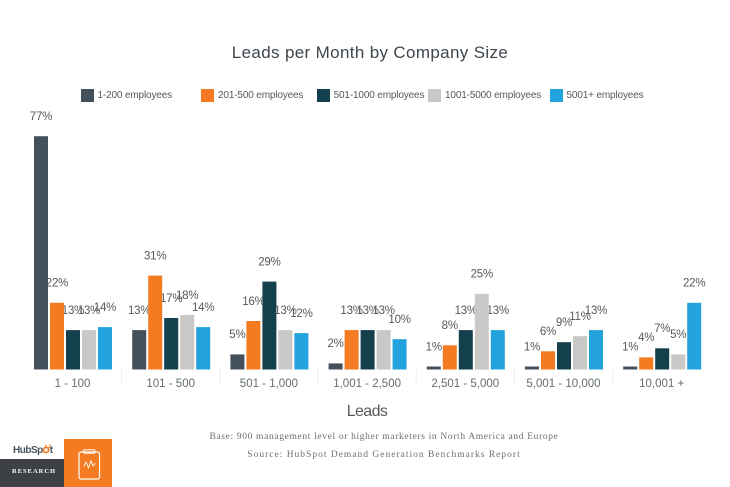  I want to click on svg-text: 12%, so click(301, 314).